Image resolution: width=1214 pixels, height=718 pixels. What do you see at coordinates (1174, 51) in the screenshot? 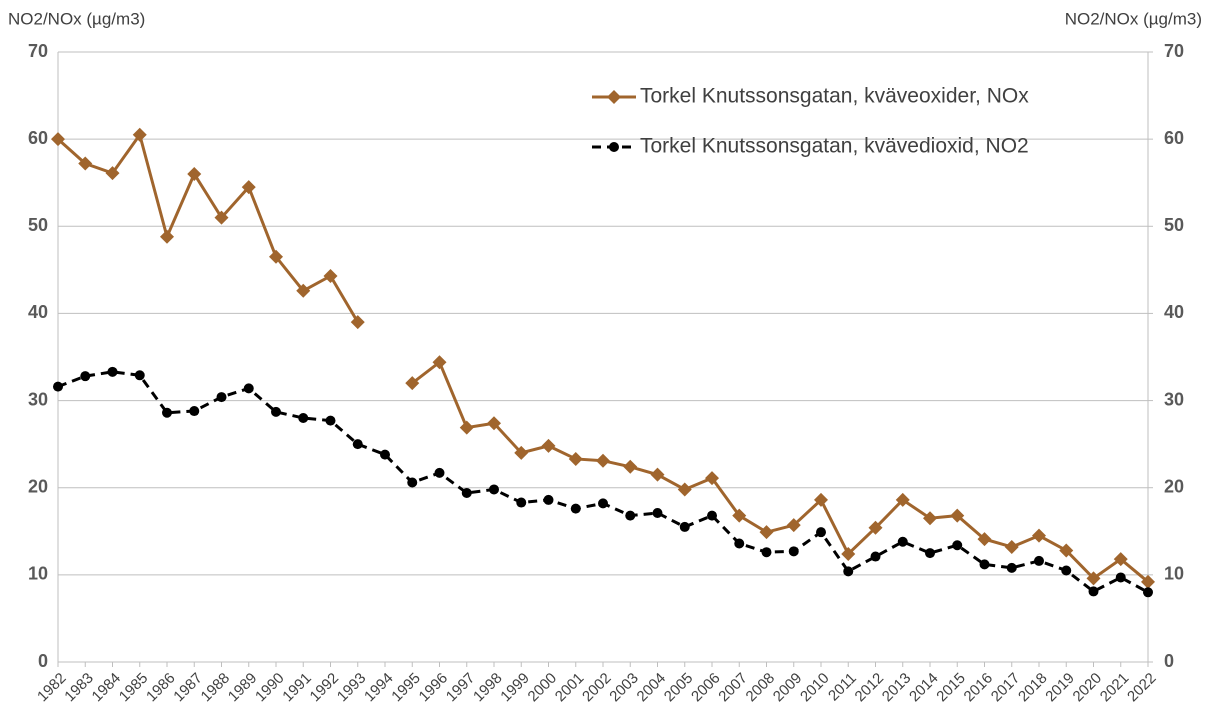
I see `y2-tick-label: 70` at bounding box center [1174, 51].